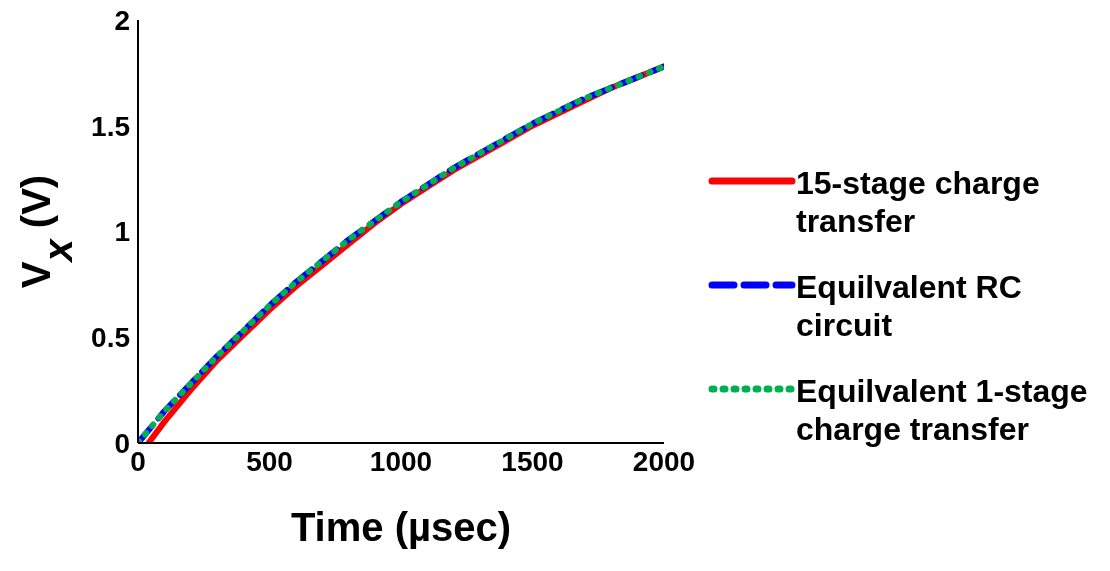  What do you see at coordinates (122, 232) in the screenshot?
I see `y-tick-label: 1` at bounding box center [122, 232].